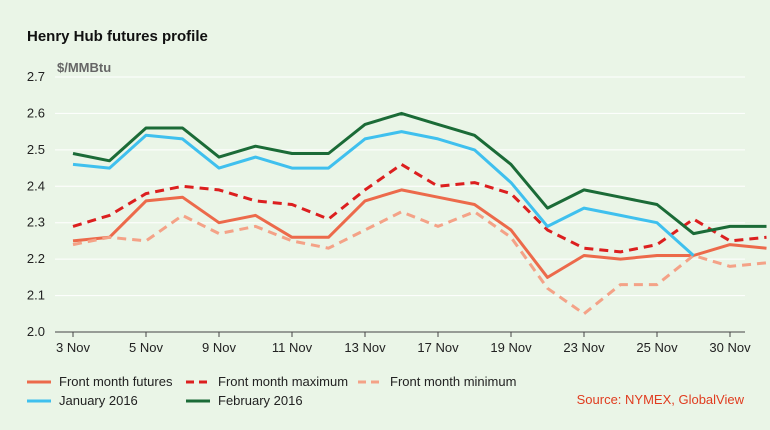  Describe the element at coordinates (36, 222) in the screenshot. I see `y-tick-label: 2.3` at that location.